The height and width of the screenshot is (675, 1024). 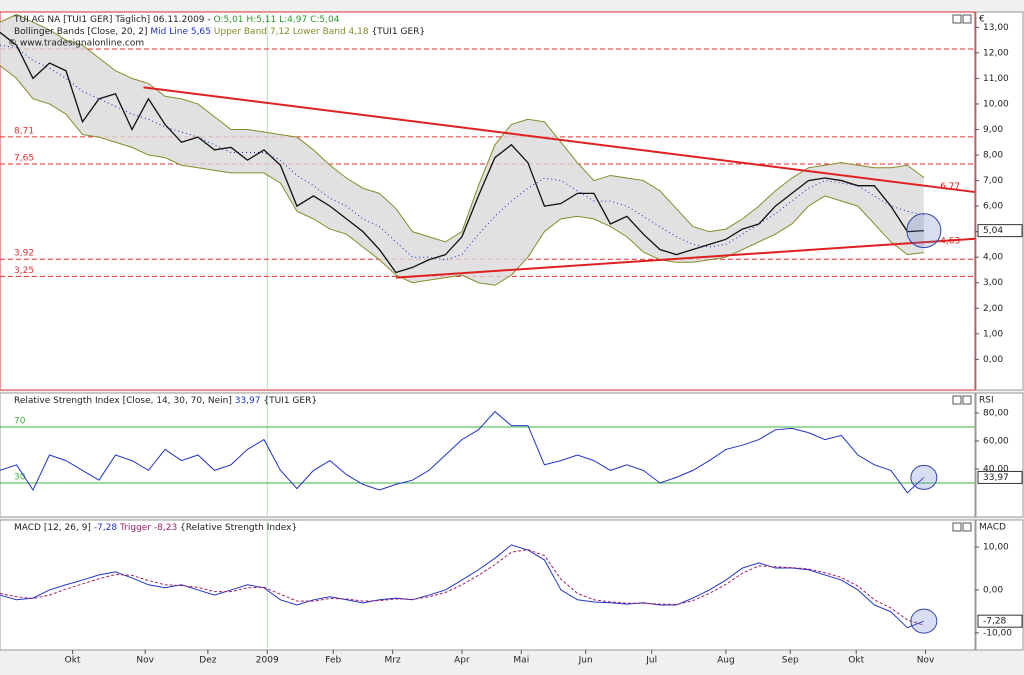 I want to click on x-tick-label: Dez, so click(x=207, y=661).